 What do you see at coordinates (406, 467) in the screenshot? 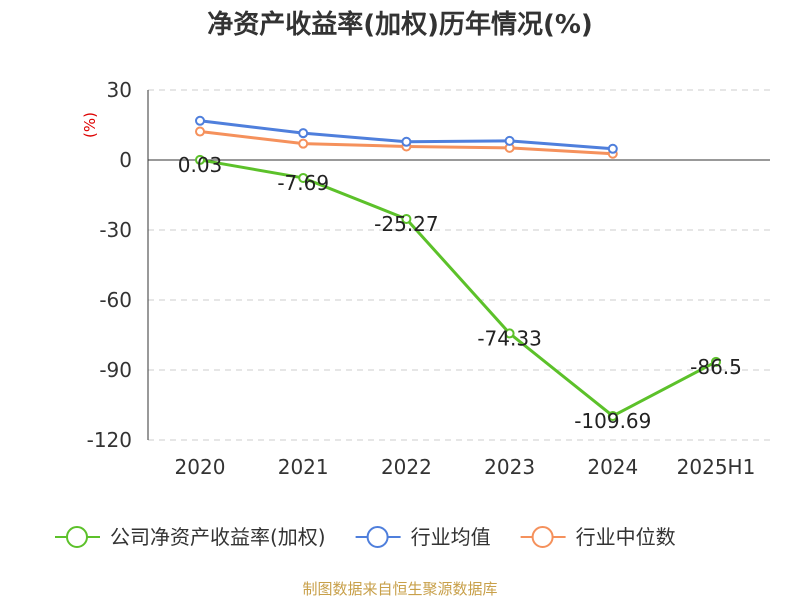
I see `x-tick-label: 2022` at bounding box center [406, 467].